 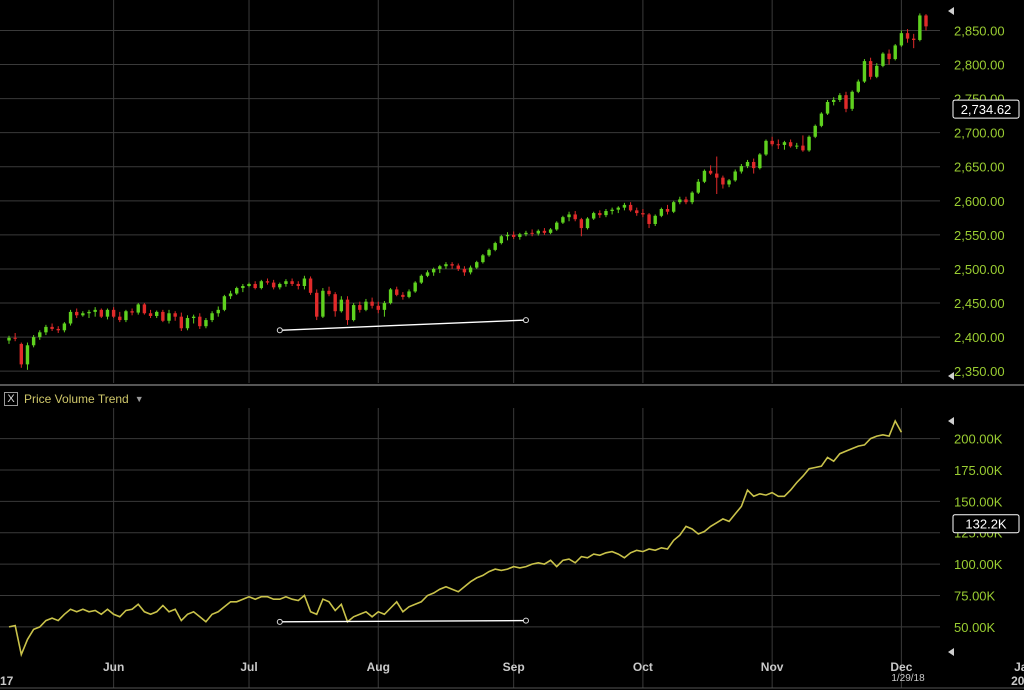 What do you see at coordinates (986, 524) in the screenshot?
I see `pvt-last-value: 132.2K` at bounding box center [986, 524].